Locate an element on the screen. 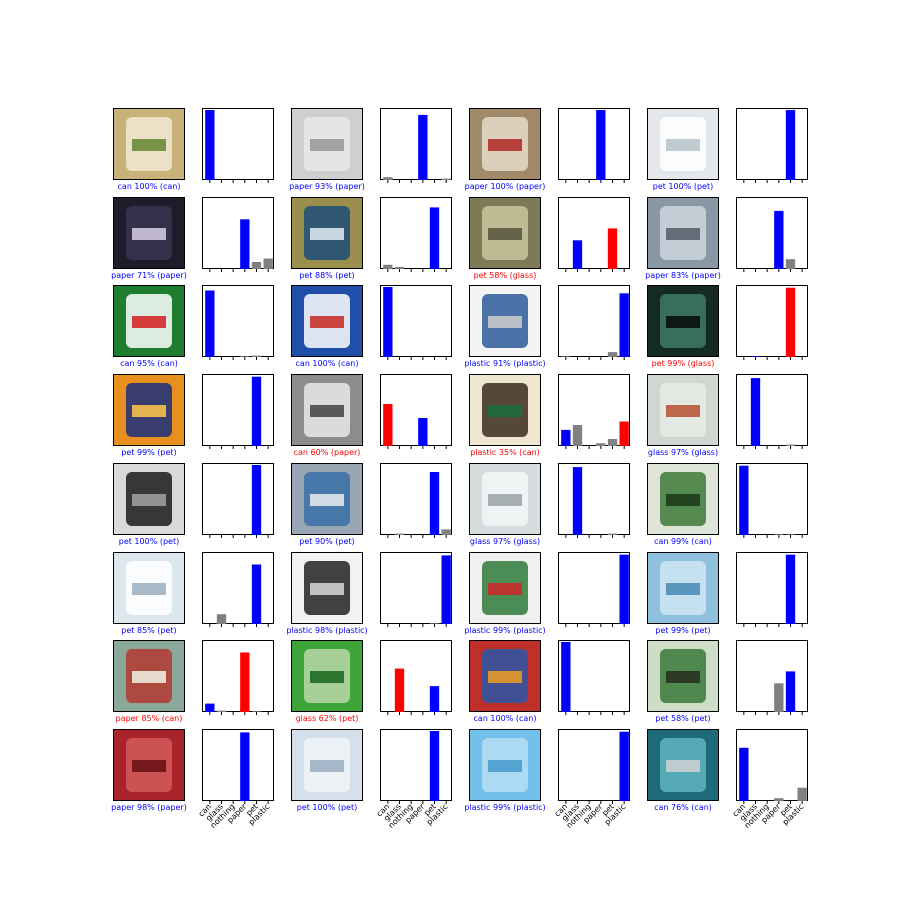 This screenshot has height=900, width=900. sample-image-green-glass-neck is located at coordinates (683, 321).